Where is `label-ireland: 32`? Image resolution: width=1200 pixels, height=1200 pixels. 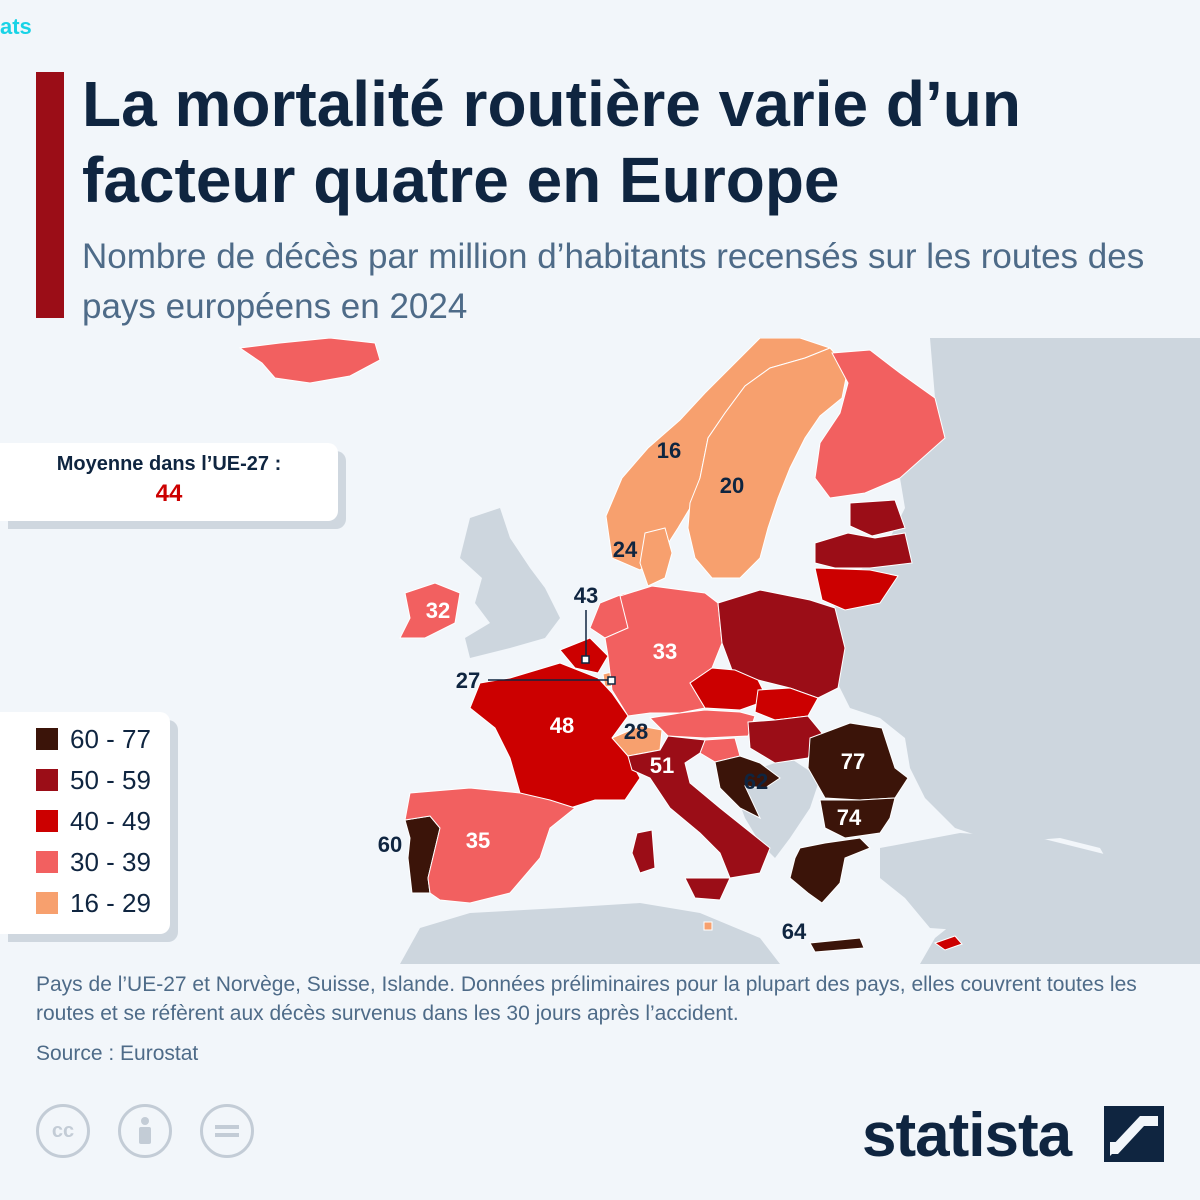
label-ireland: 32 is located at coordinates (438, 610).